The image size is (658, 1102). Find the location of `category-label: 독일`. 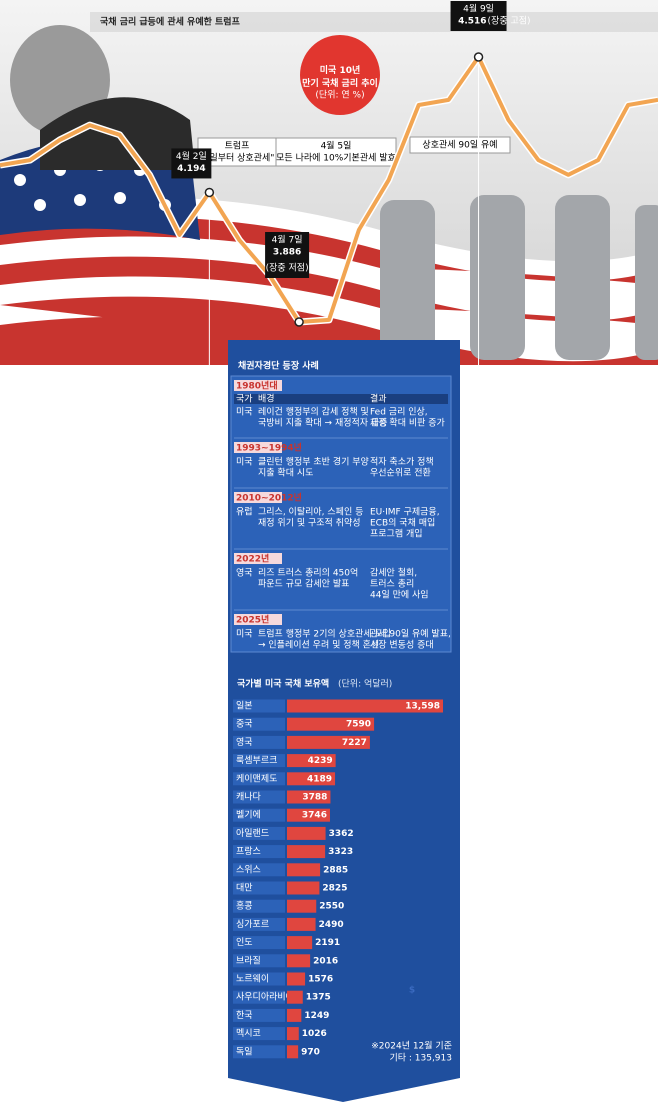

category-label: 독일 is located at coordinates (244, 1051).